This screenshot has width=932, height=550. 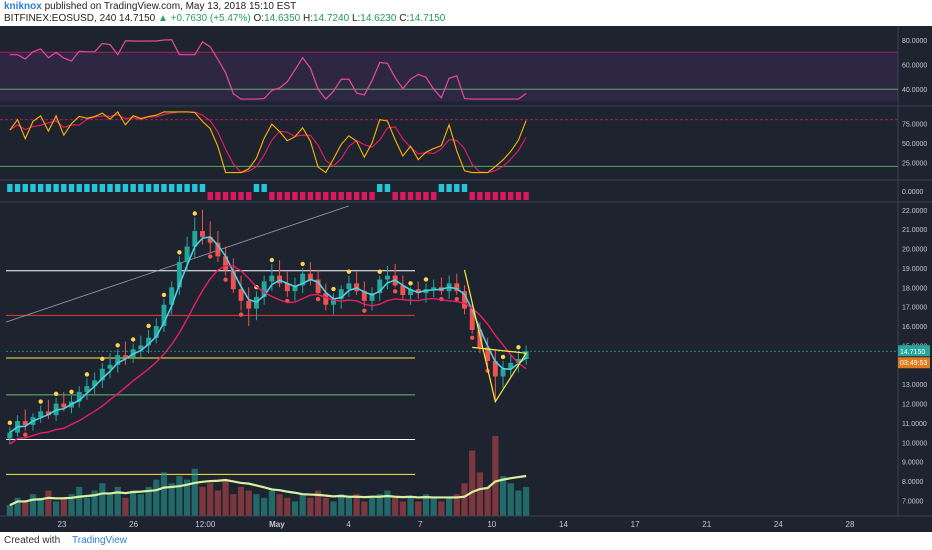 I want to click on price-tick-label: 10.0000, so click(x=914, y=443).